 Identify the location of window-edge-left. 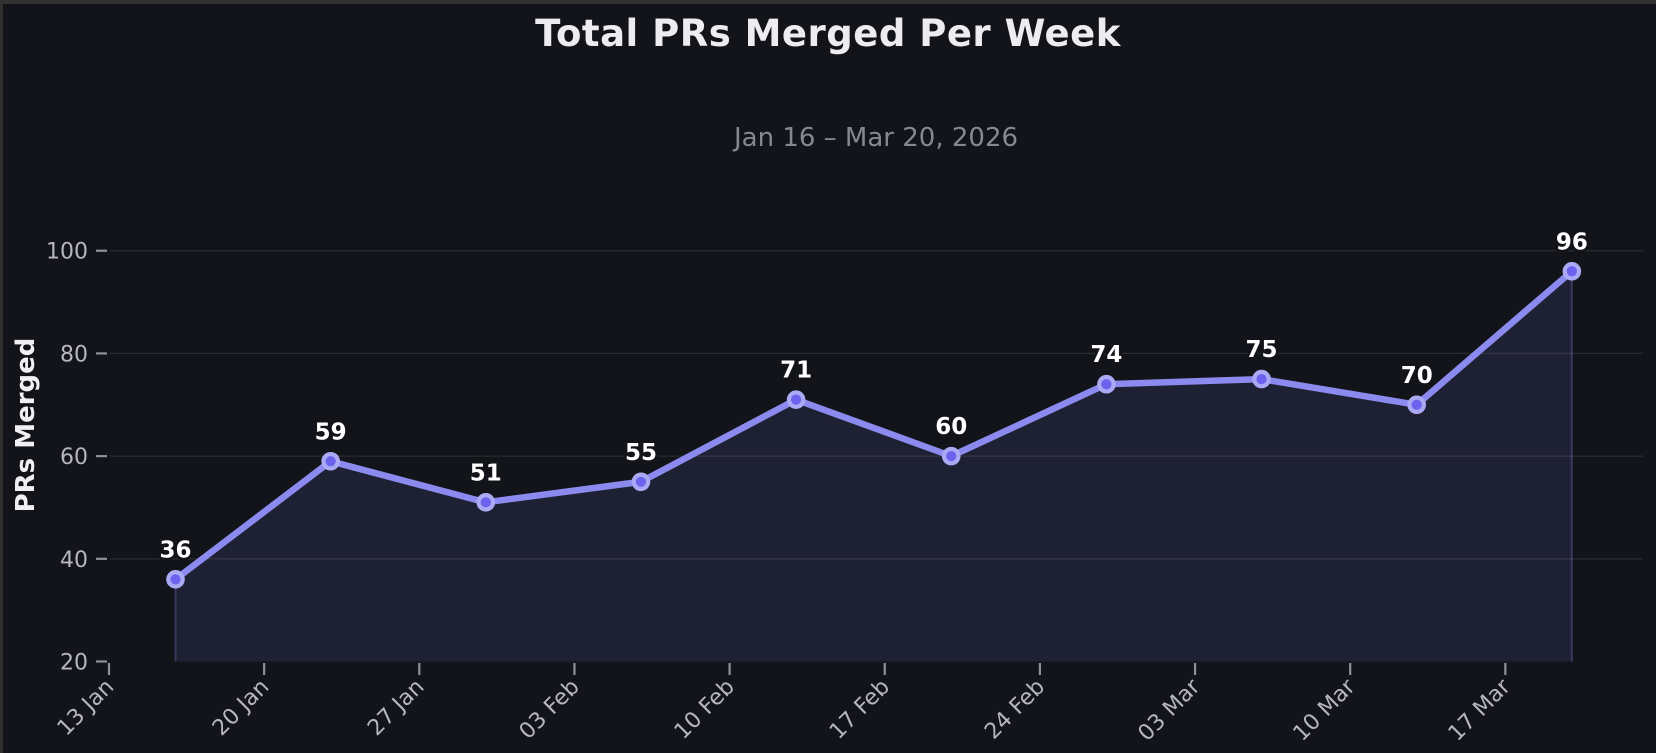
(1, 376).